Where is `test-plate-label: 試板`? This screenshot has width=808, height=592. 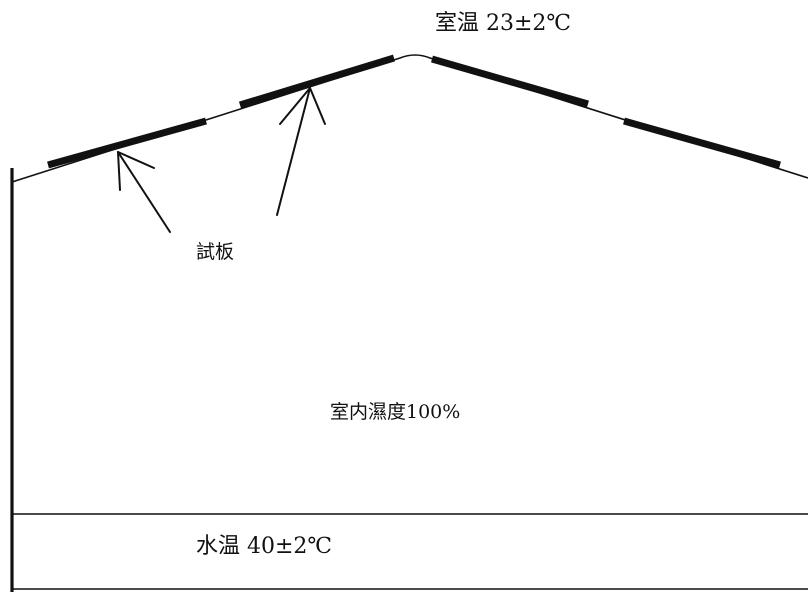 test-plate-label: 試板 is located at coordinates (215, 252).